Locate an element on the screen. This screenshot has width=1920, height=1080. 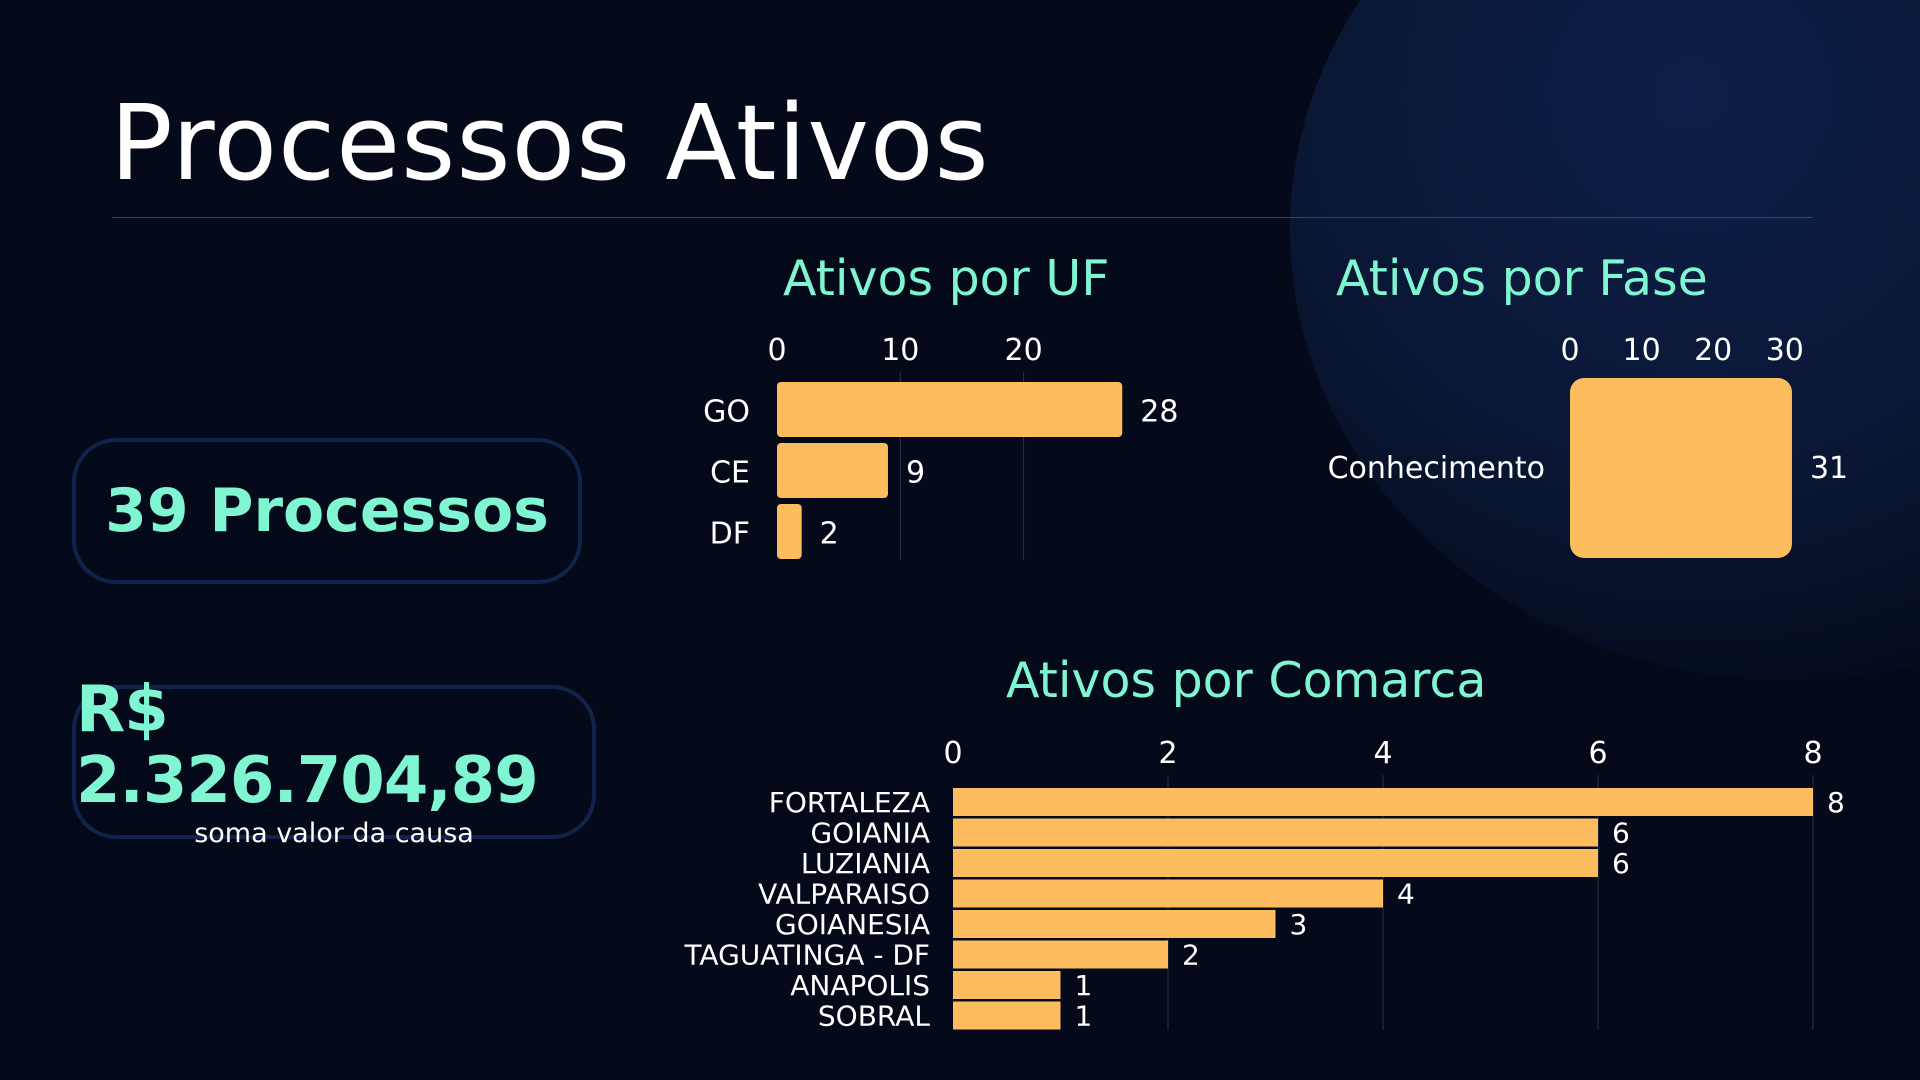
data-label-uf-1: 9 is located at coordinates (915, 473).